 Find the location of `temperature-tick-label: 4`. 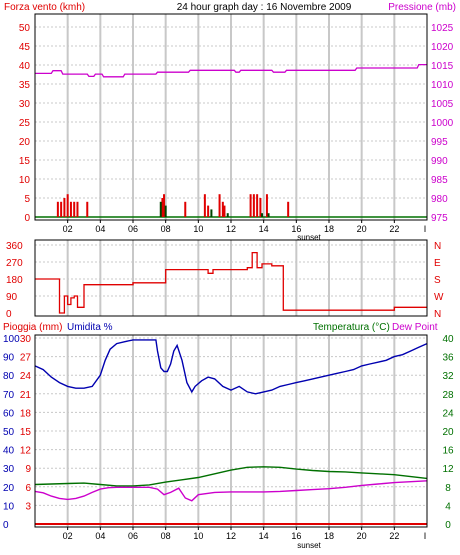

temperature-tick-label: 4 is located at coordinates (448, 506).